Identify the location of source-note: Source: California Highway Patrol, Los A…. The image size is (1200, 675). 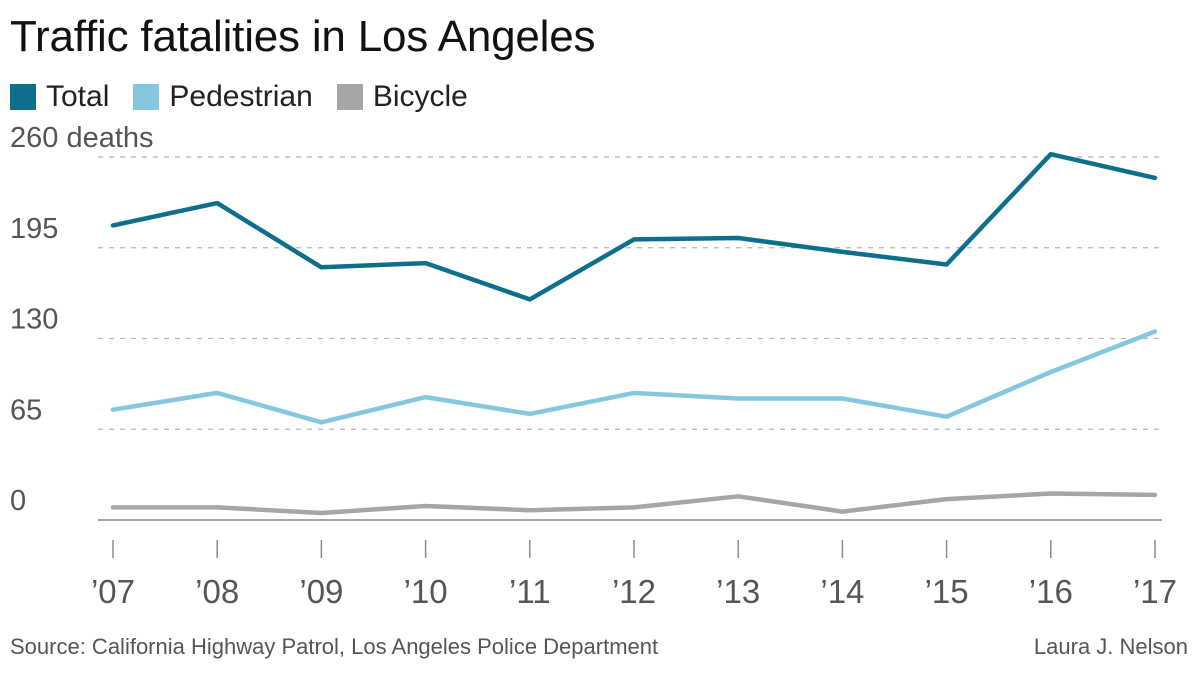
(334, 646).